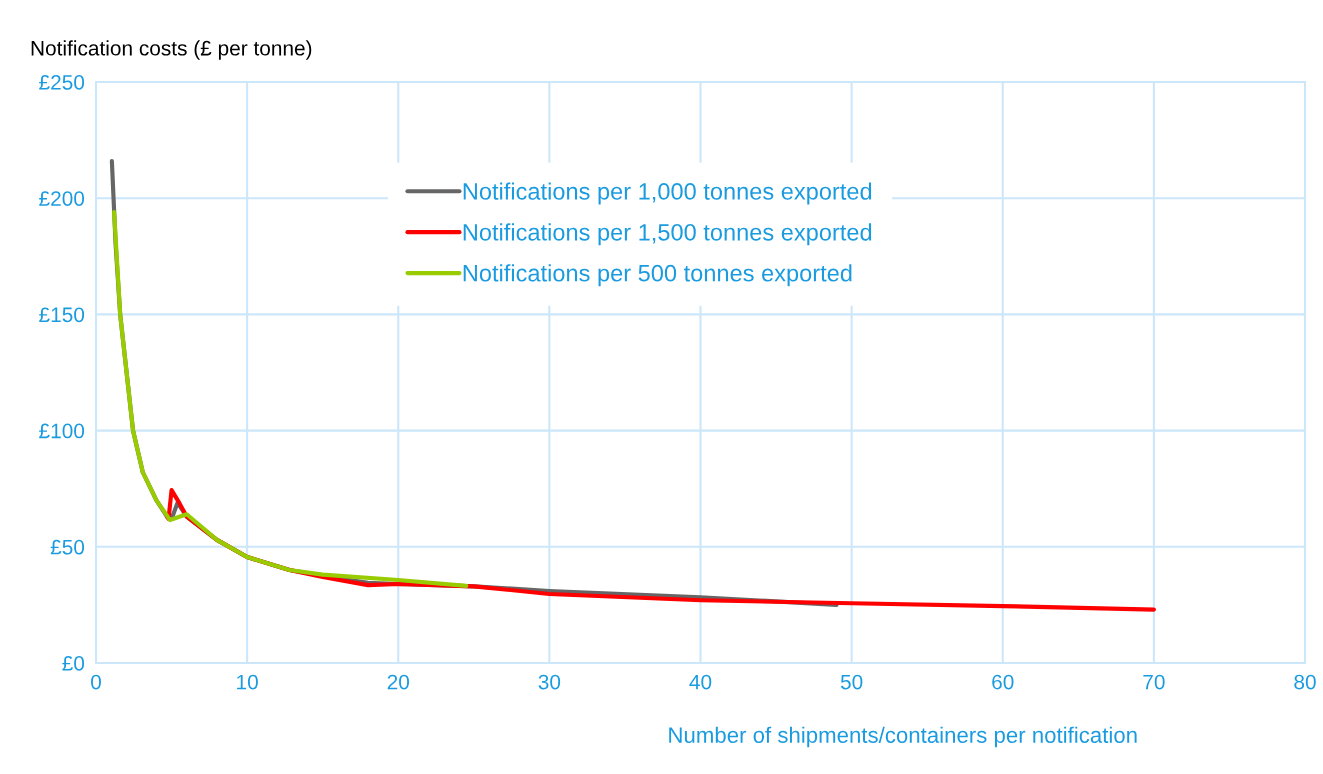 The image size is (1323, 774). Describe the element at coordinates (700, 682) in the screenshot. I see `x-tick-label: 40` at that location.